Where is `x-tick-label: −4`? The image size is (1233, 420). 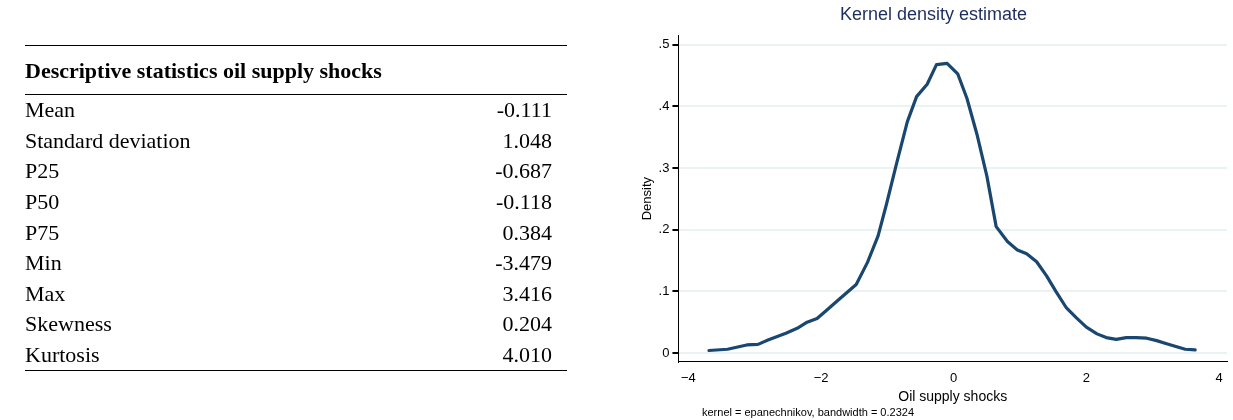
x-tick-label: −4 is located at coordinates (688, 377).